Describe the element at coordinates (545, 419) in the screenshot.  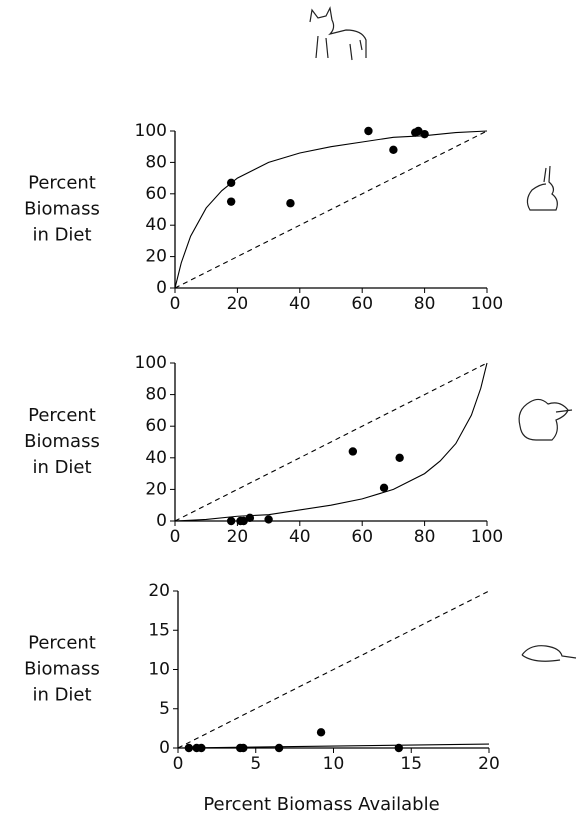
I see `squirrel-icon` at that location.